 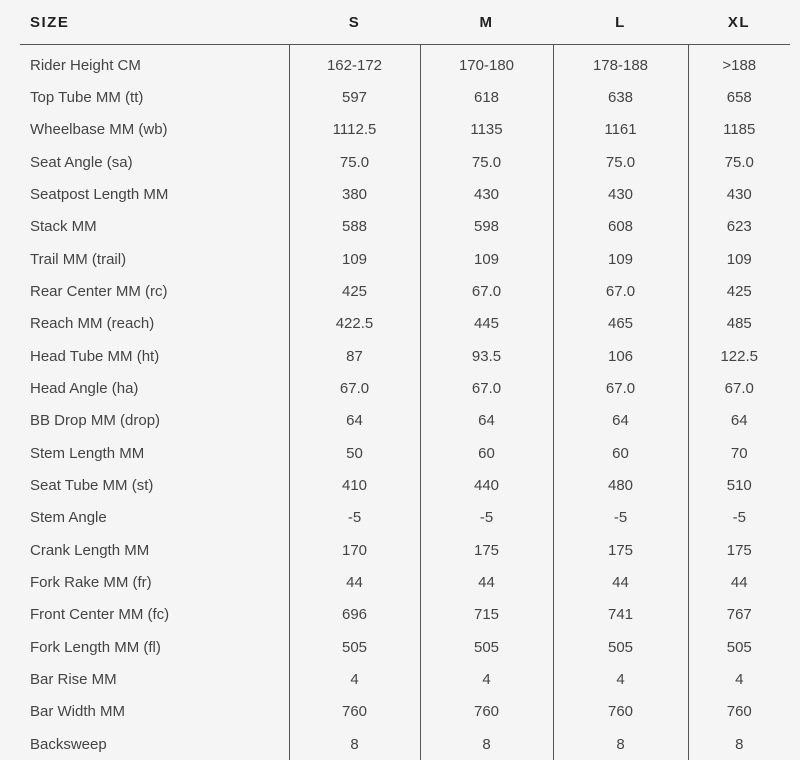 What do you see at coordinates (354, 22) in the screenshot?
I see `size-s-header: S` at bounding box center [354, 22].